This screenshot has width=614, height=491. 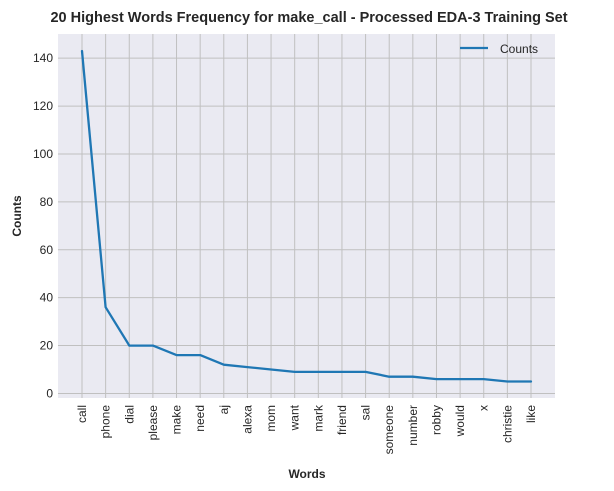 I want to click on x-tick-label: need, so click(x=200, y=418).